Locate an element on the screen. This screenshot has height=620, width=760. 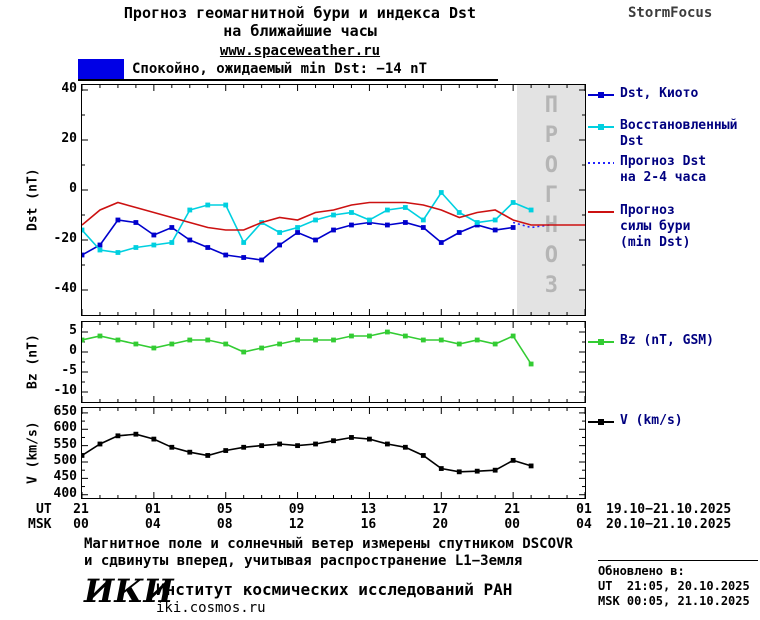
dst-kyoto-swatch-icon is located at coordinates (601, 94).